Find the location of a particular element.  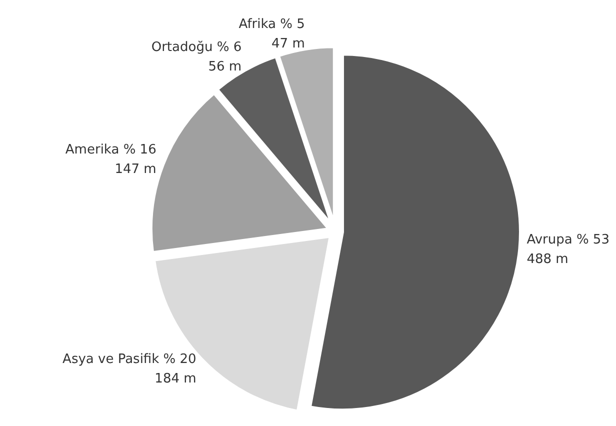

slice-label: Asya ve Pasifik % 20 is located at coordinates (129, 360).